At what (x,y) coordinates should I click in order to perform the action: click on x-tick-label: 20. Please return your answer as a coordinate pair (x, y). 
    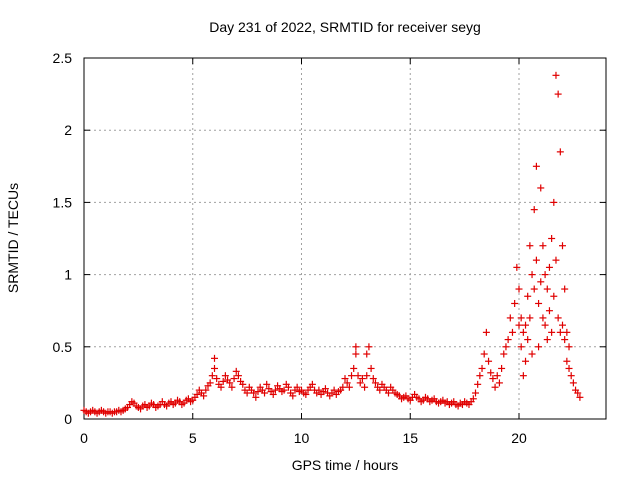
    Looking at the image, I should click on (519, 438).